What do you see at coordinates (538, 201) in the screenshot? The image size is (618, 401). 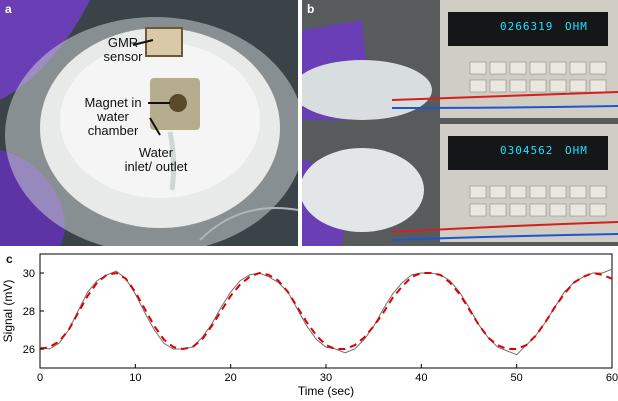 I see `button-grid-lower` at bounding box center [538, 201].